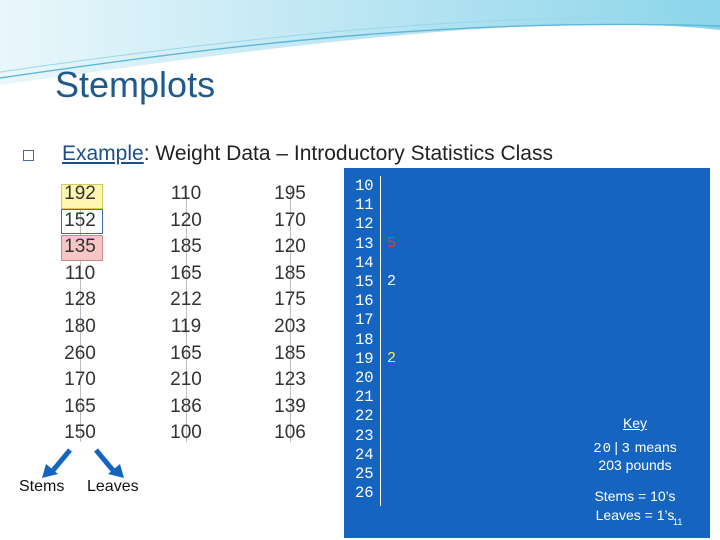 The width and height of the screenshot is (720, 540). Describe the element at coordinates (290, 193) in the screenshot. I see `data-value: 195` at that location.